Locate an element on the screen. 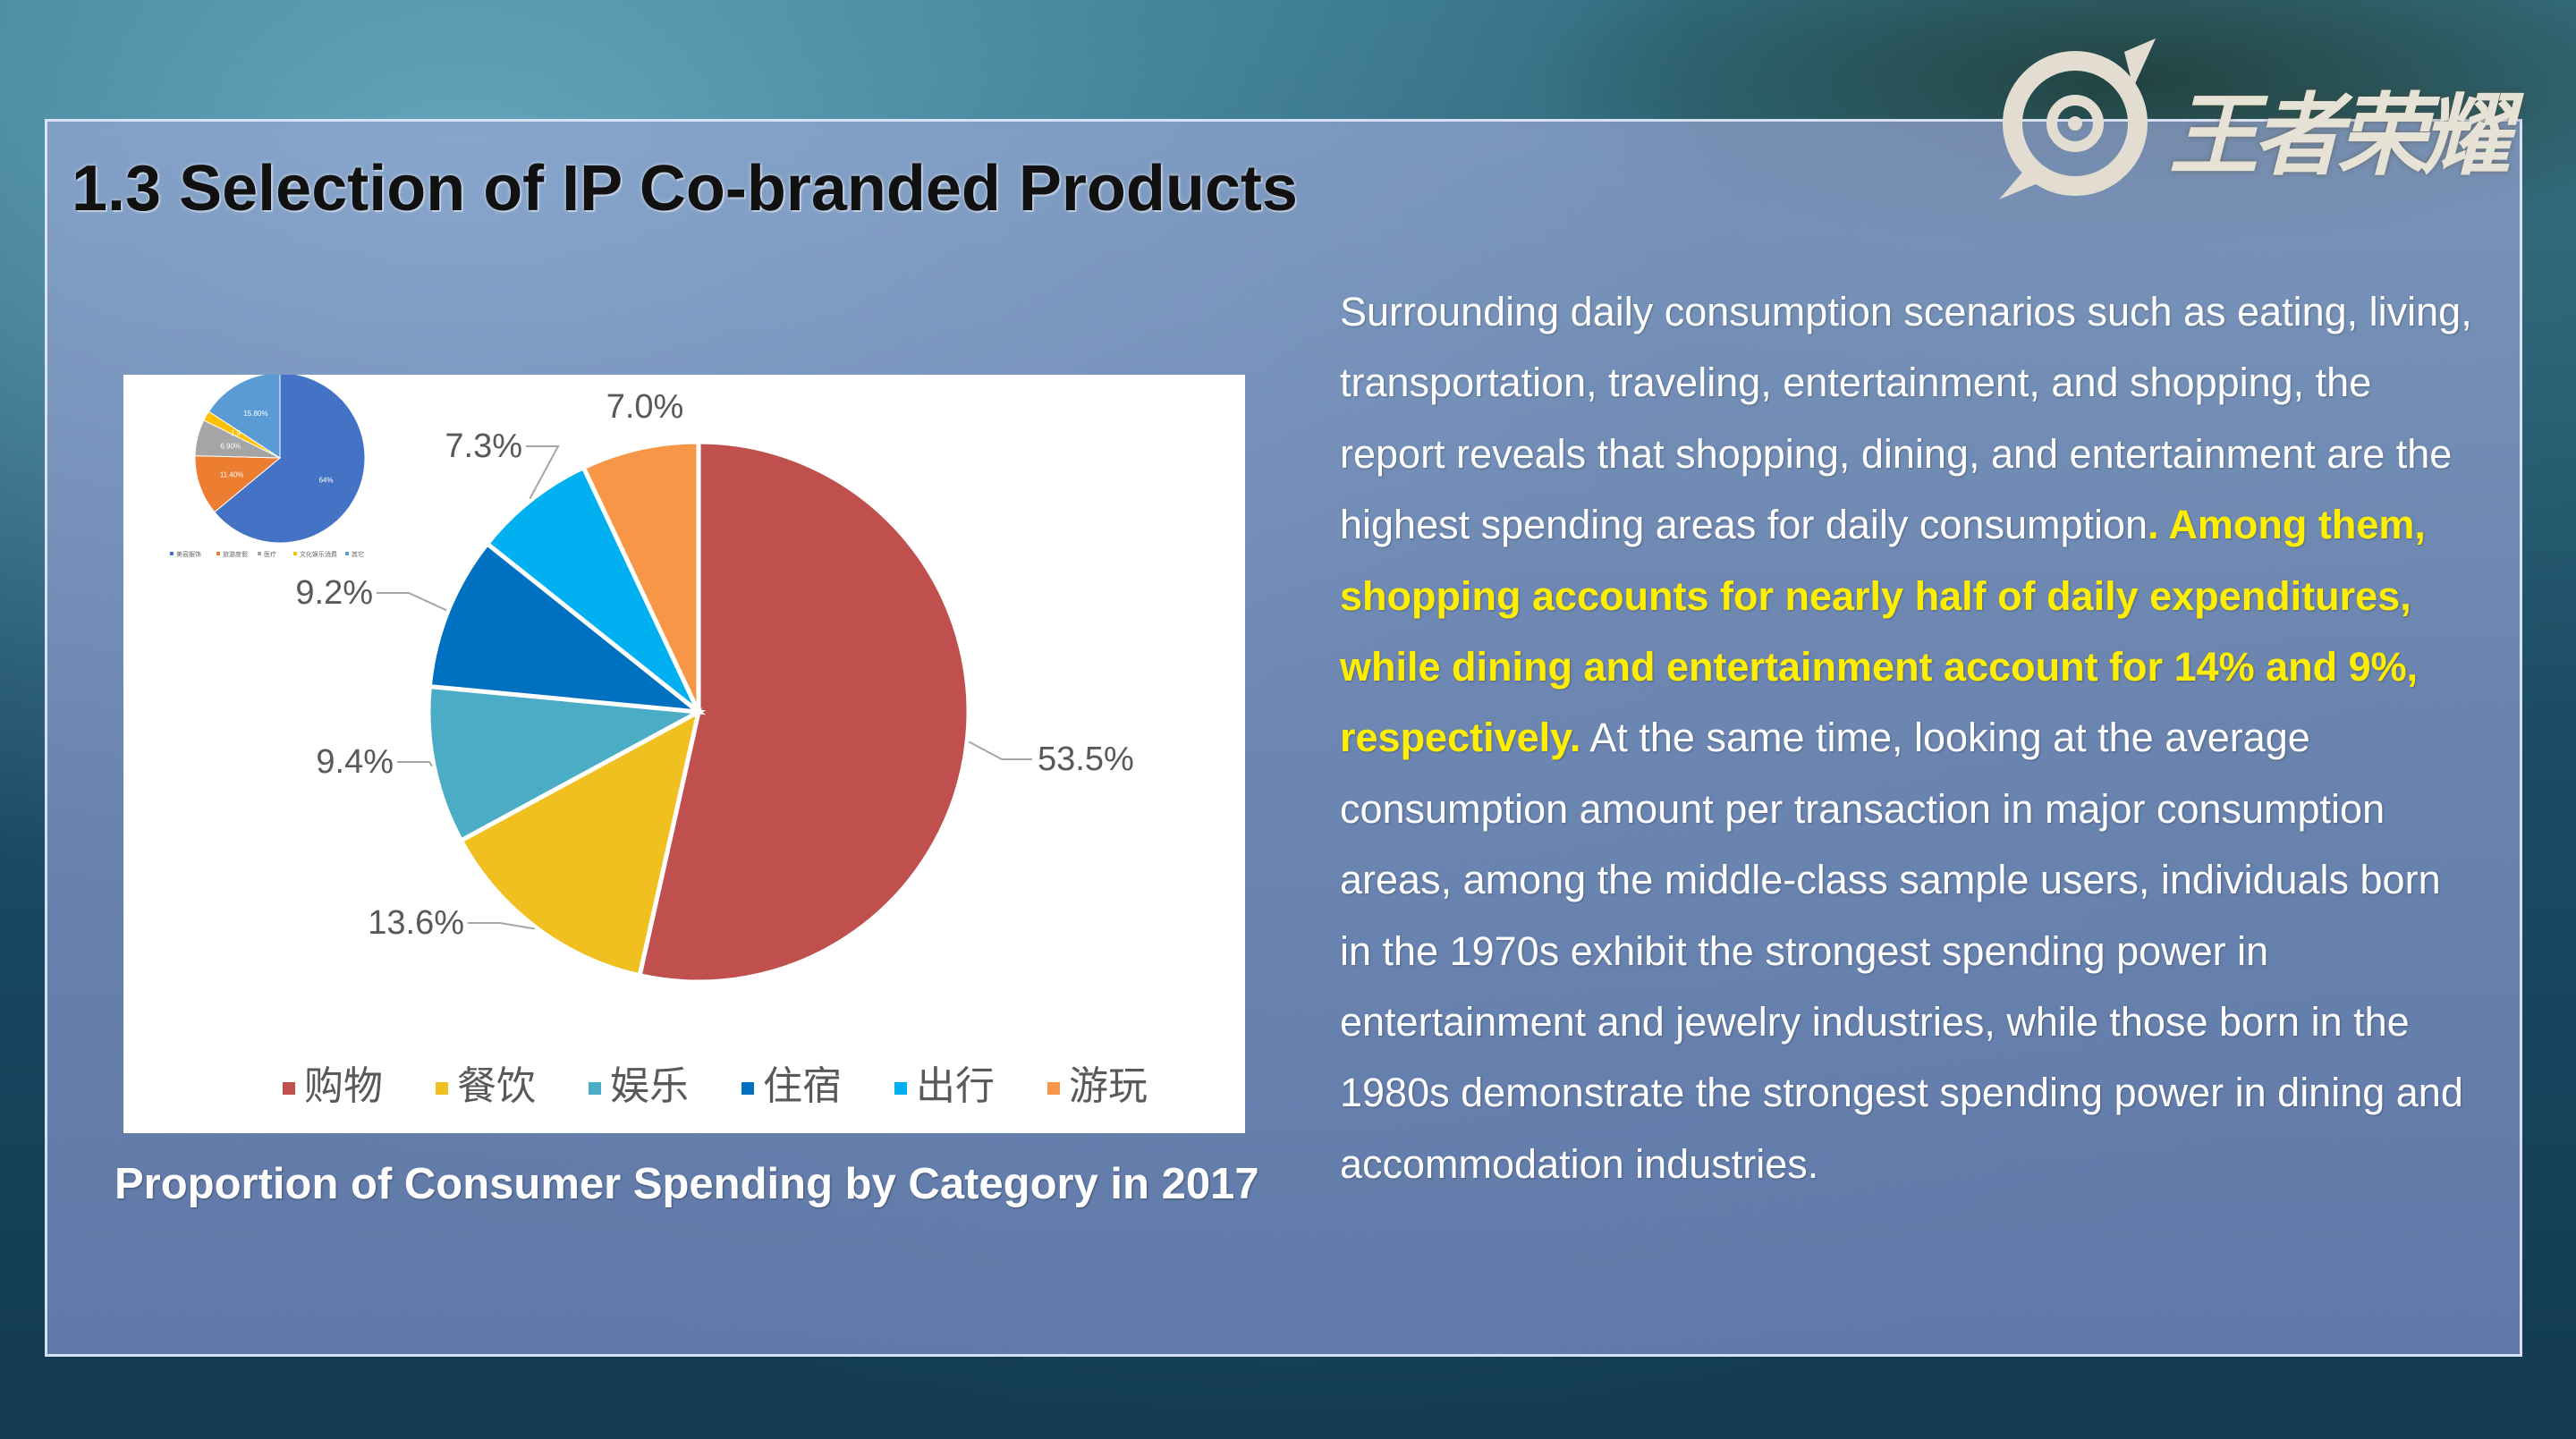 The image size is (2576, 1439). legend-label: 游玩 is located at coordinates (1108, 1086).